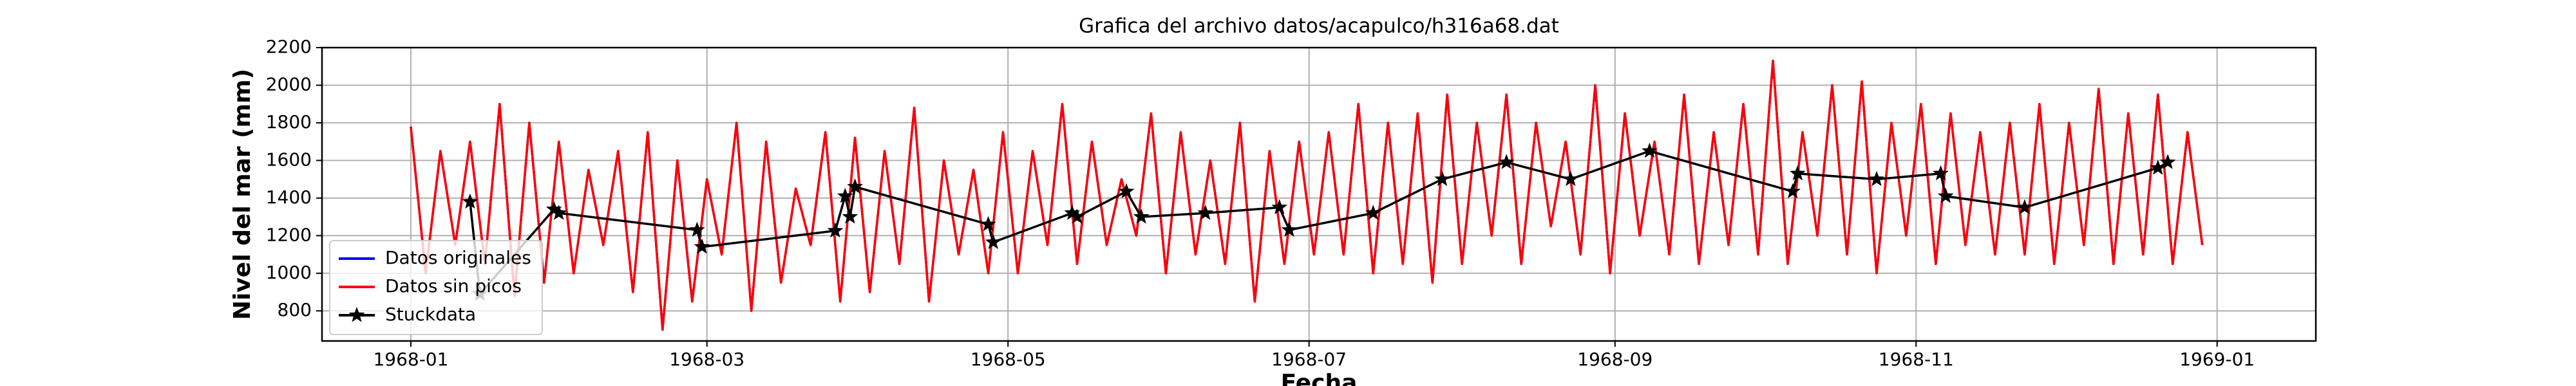 The height and width of the screenshot is (386, 2576). Describe the element at coordinates (2217, 359) in the screenshot. I see `x-tick-label: 1969-01` at that location.